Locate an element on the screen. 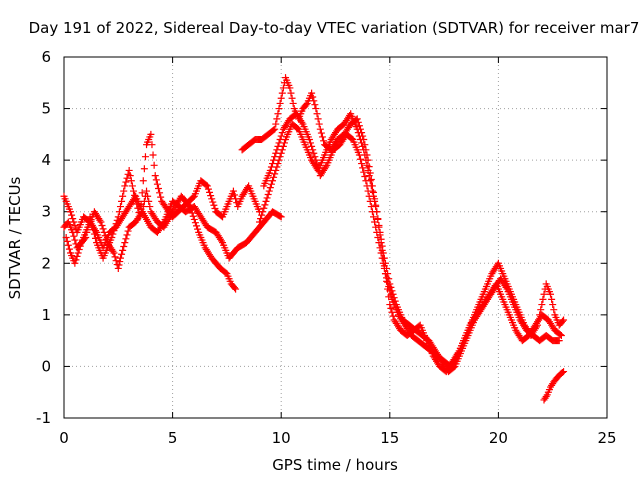  series-trace-c is located at coordinates (151, 240).